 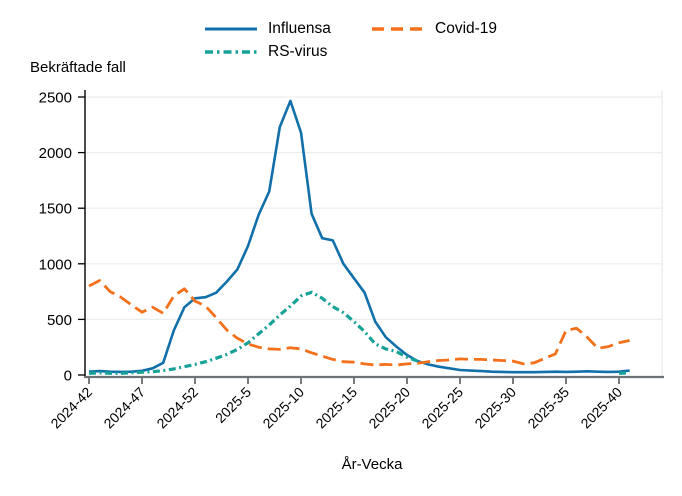 I want to click on series-line-rs-virus, so click(x=359, y=332).